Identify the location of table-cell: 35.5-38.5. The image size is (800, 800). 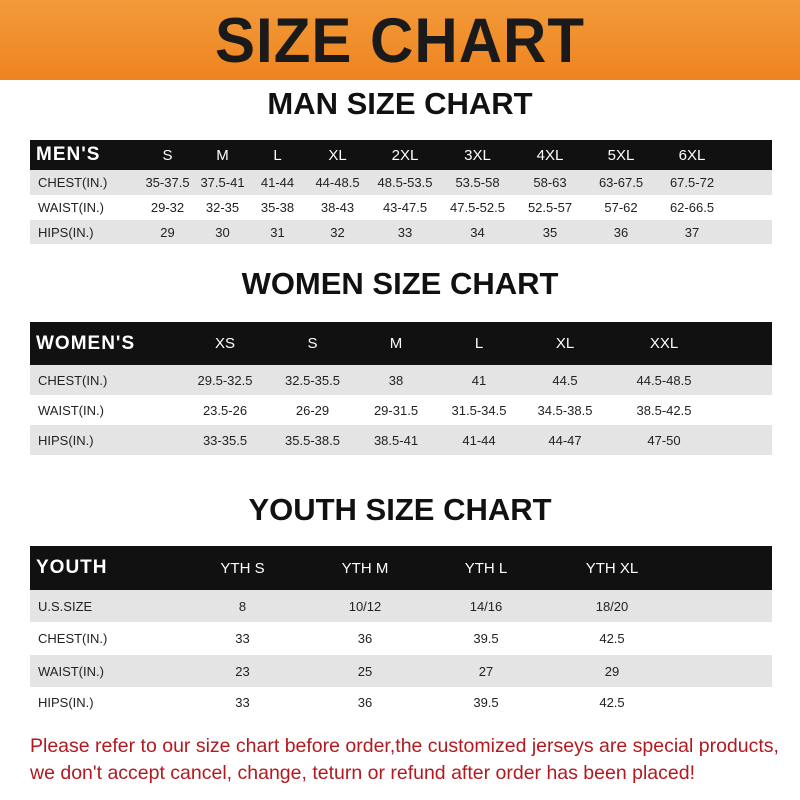
(312, 440).